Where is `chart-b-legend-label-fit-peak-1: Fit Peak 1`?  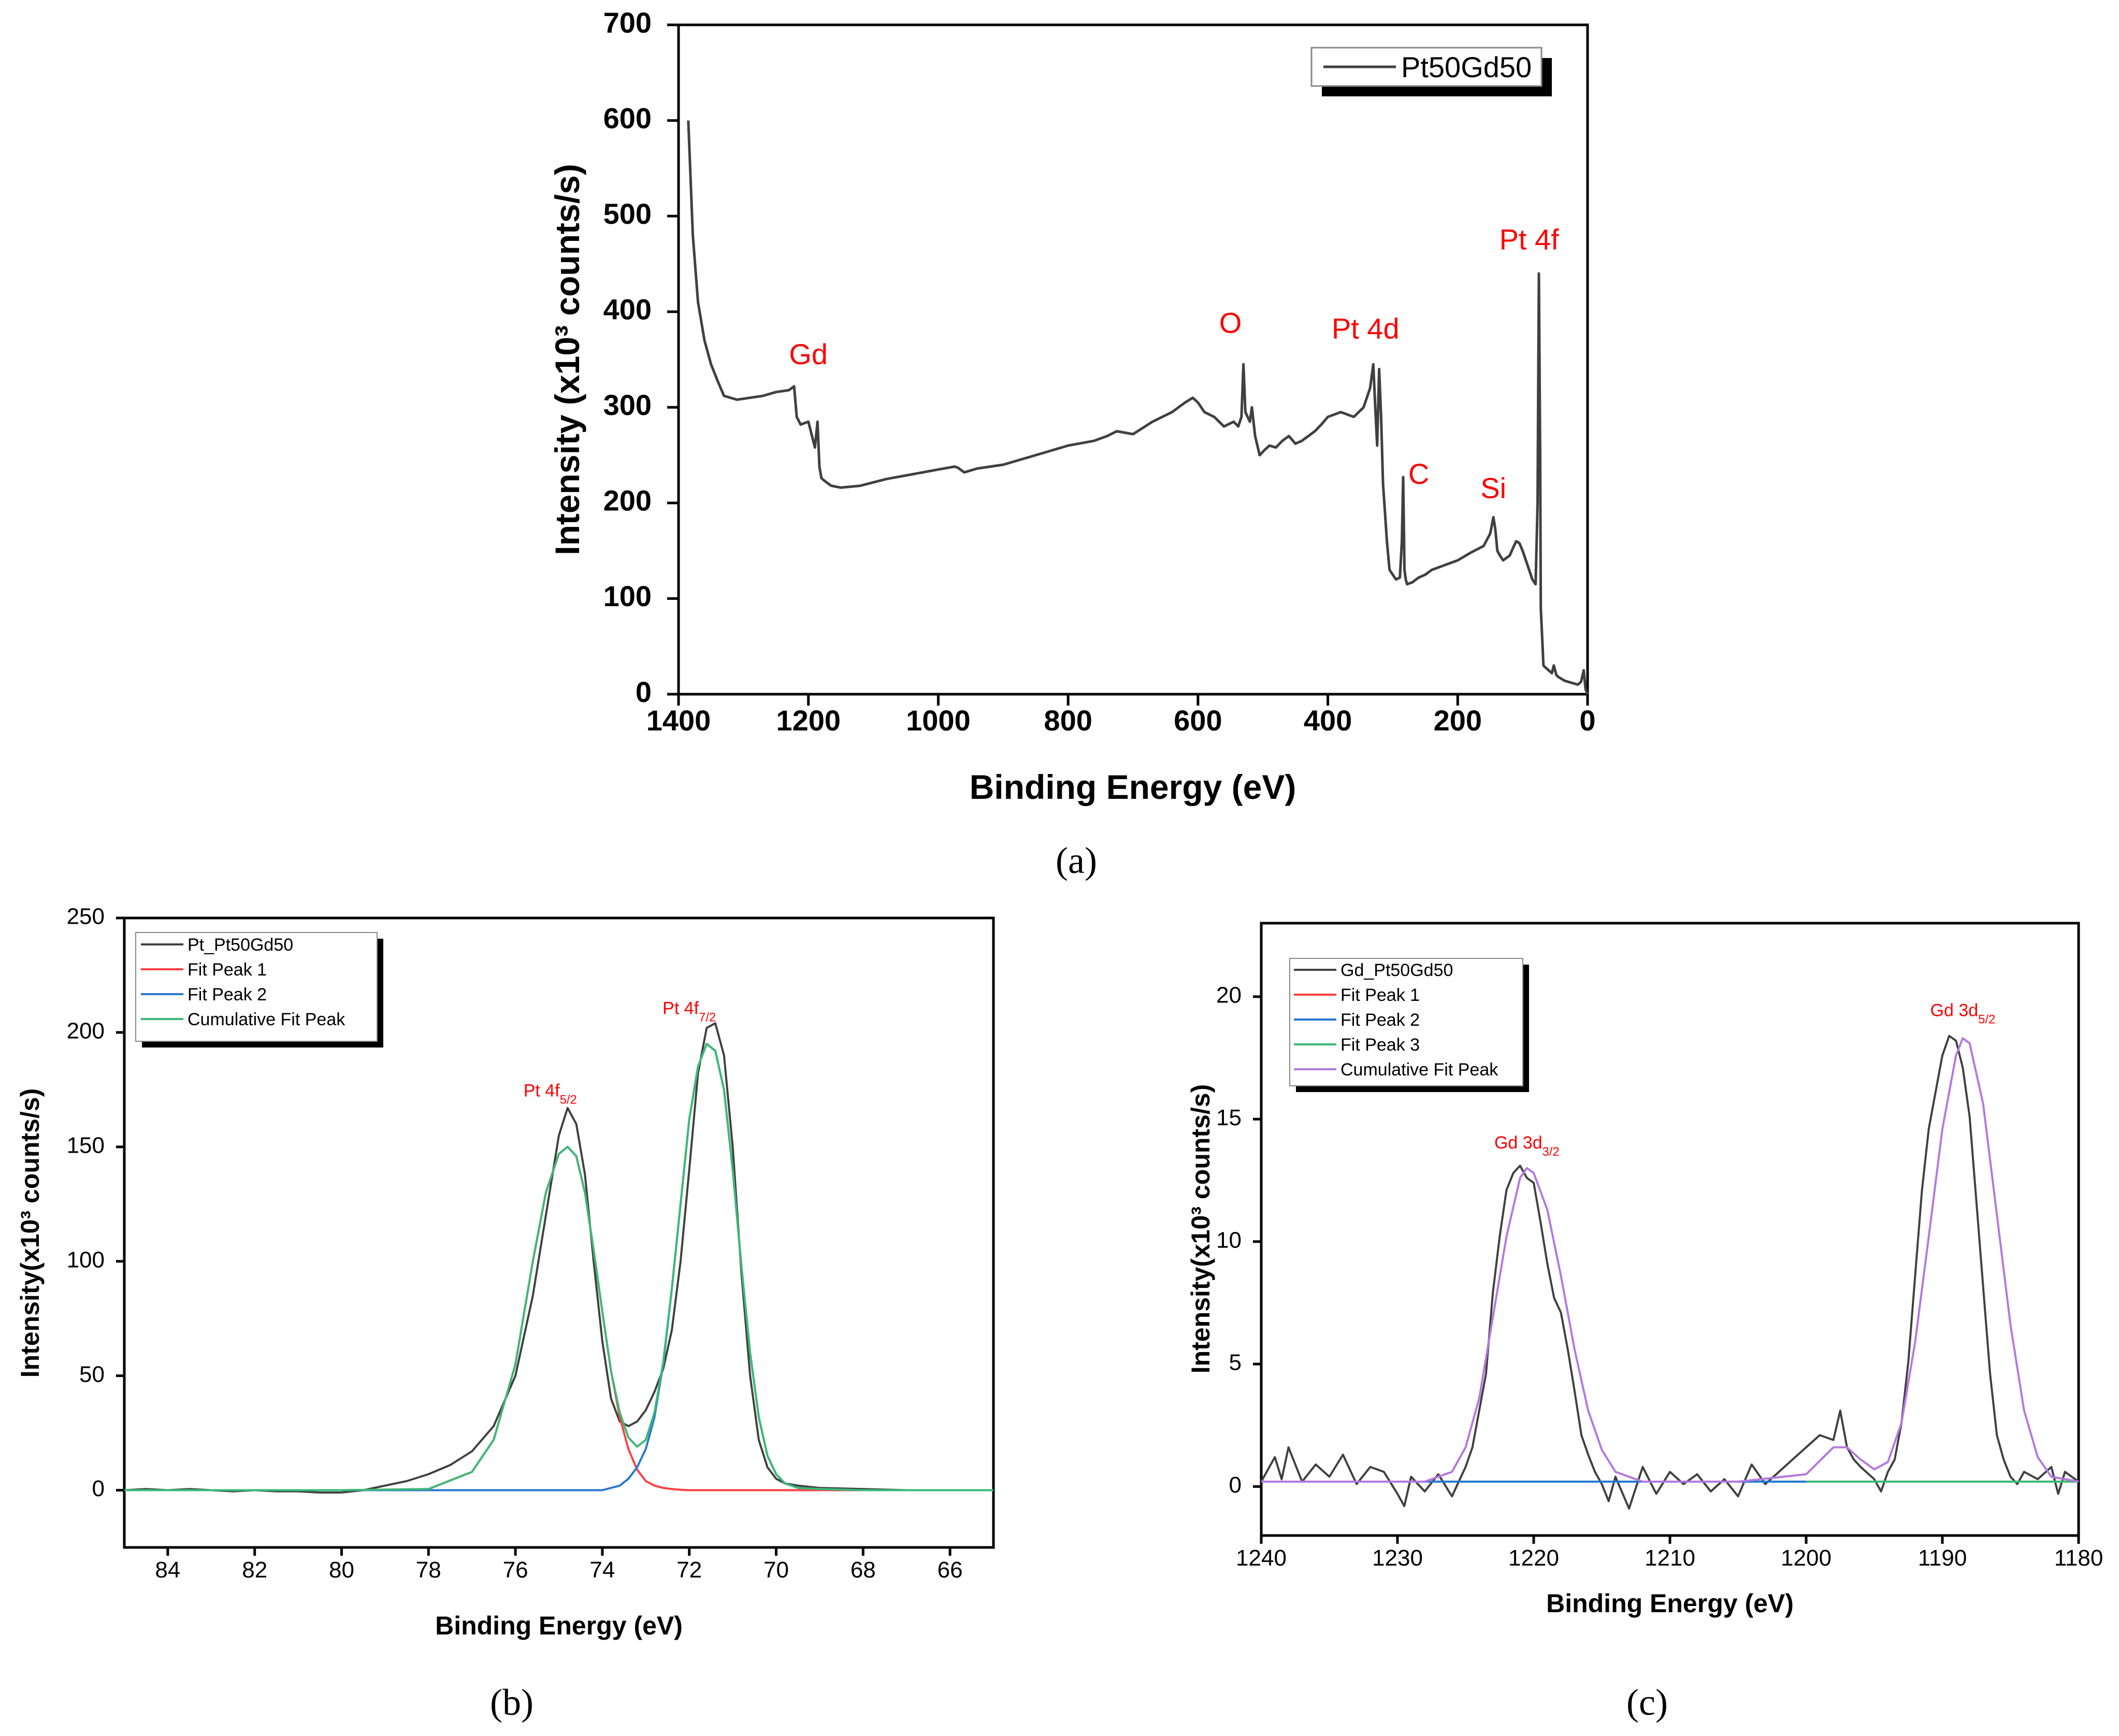
chart-b-legend-label-fit-peak-1: Fit Peak 1 is located at coordinates (227, 970).